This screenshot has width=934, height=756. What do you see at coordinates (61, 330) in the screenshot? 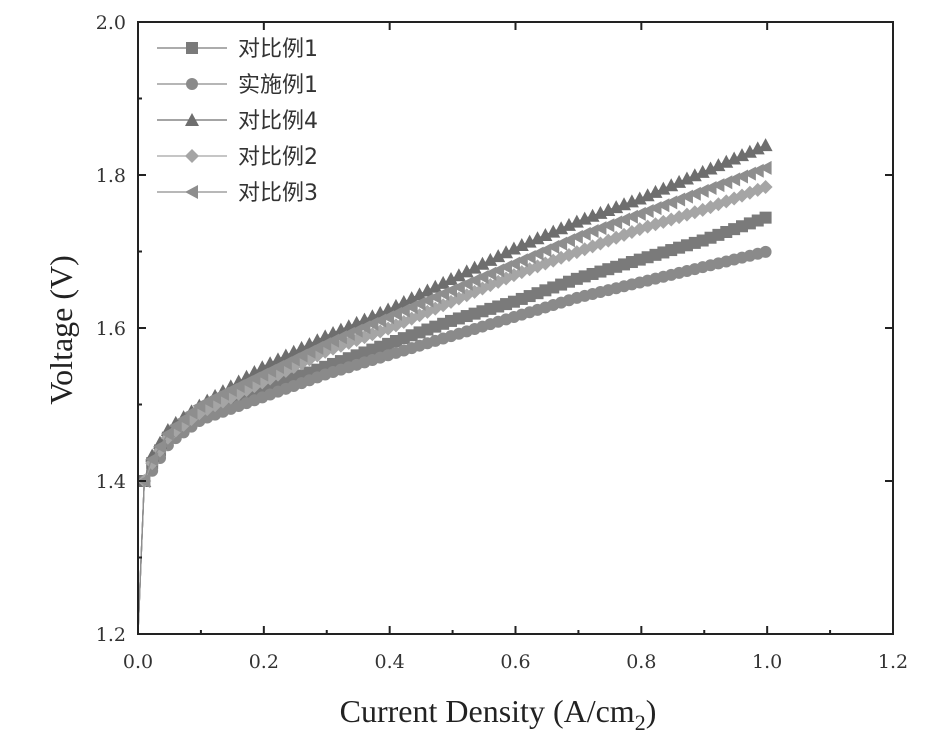
I see `y-axis-title: Voltage (V)` at bounding box center [61, 330].